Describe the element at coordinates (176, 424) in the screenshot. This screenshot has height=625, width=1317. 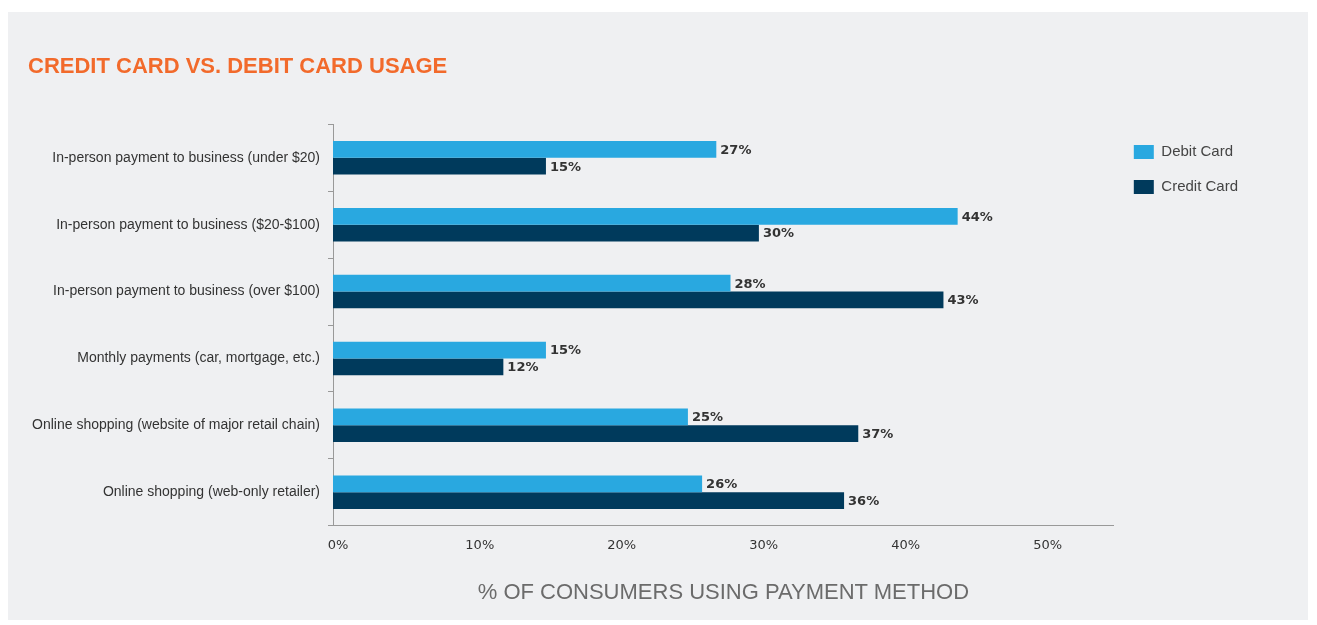
I see `y-tick-label: Online shopping (website of major retail chain)` at that location.